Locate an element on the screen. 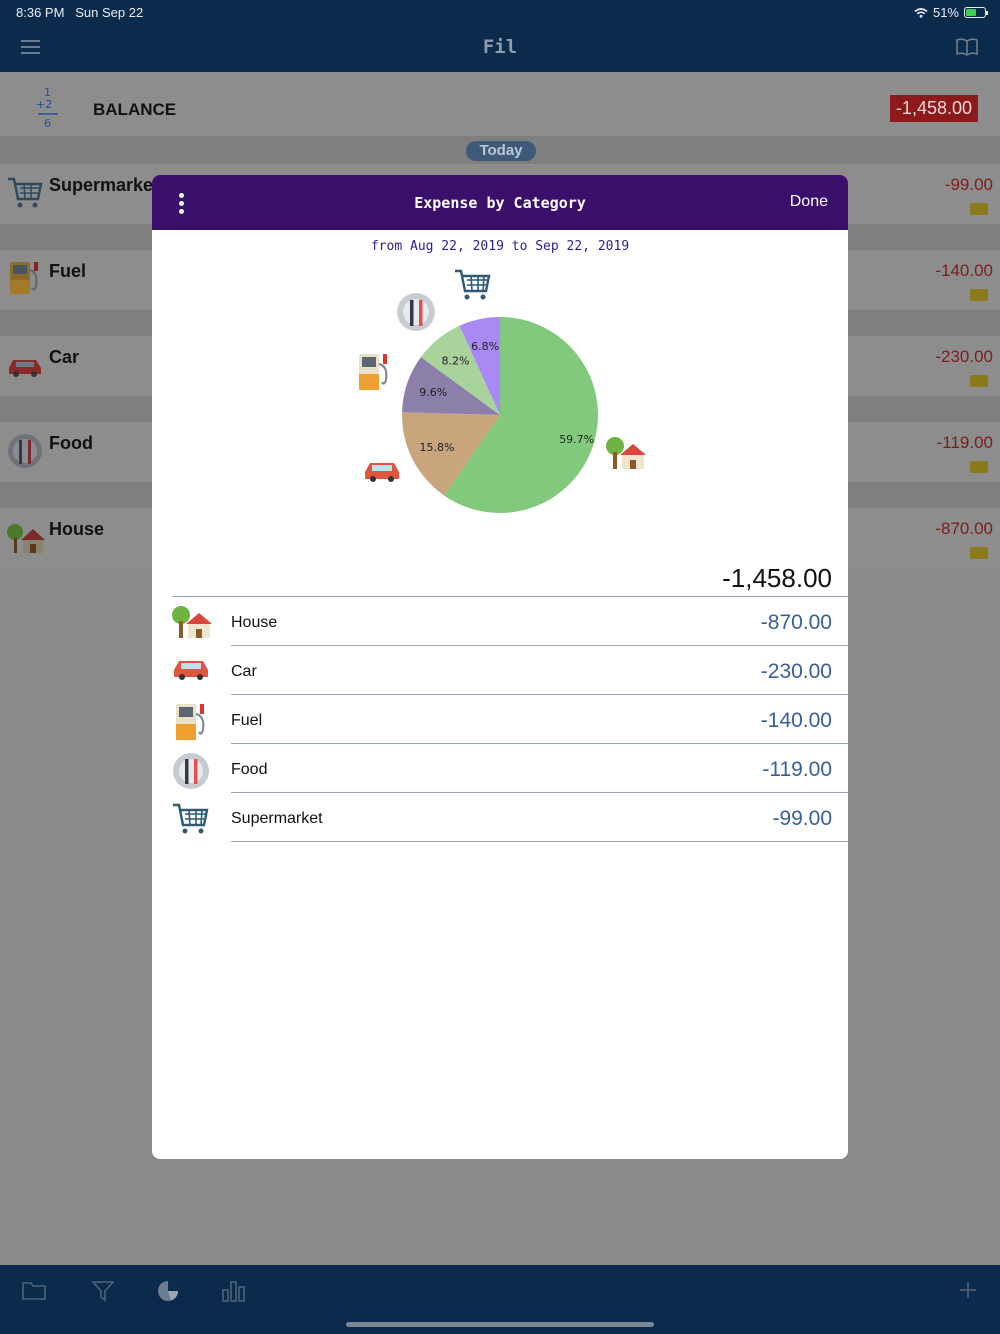 The height and width of the screenshot is (1334, 1000). folder-icon is located at coordinates (34, 1290).